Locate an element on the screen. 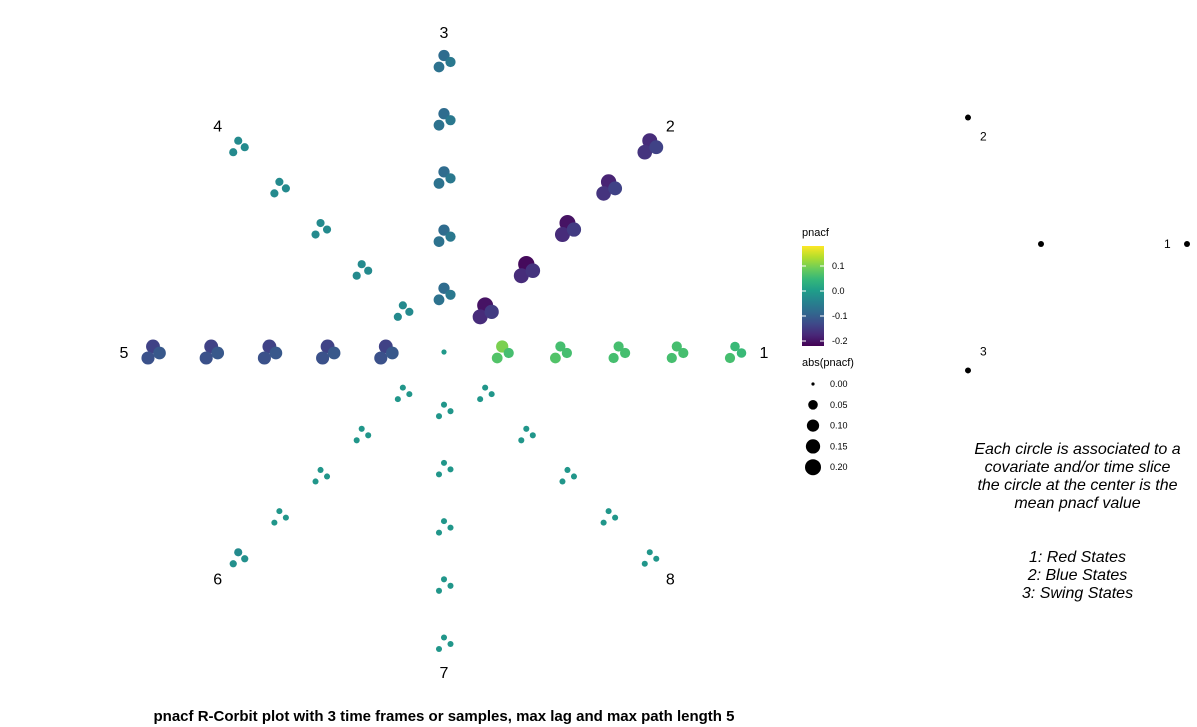 The image size is (1197, 727). size-legend-label: 0.05 is located at coordinates (839, 405).